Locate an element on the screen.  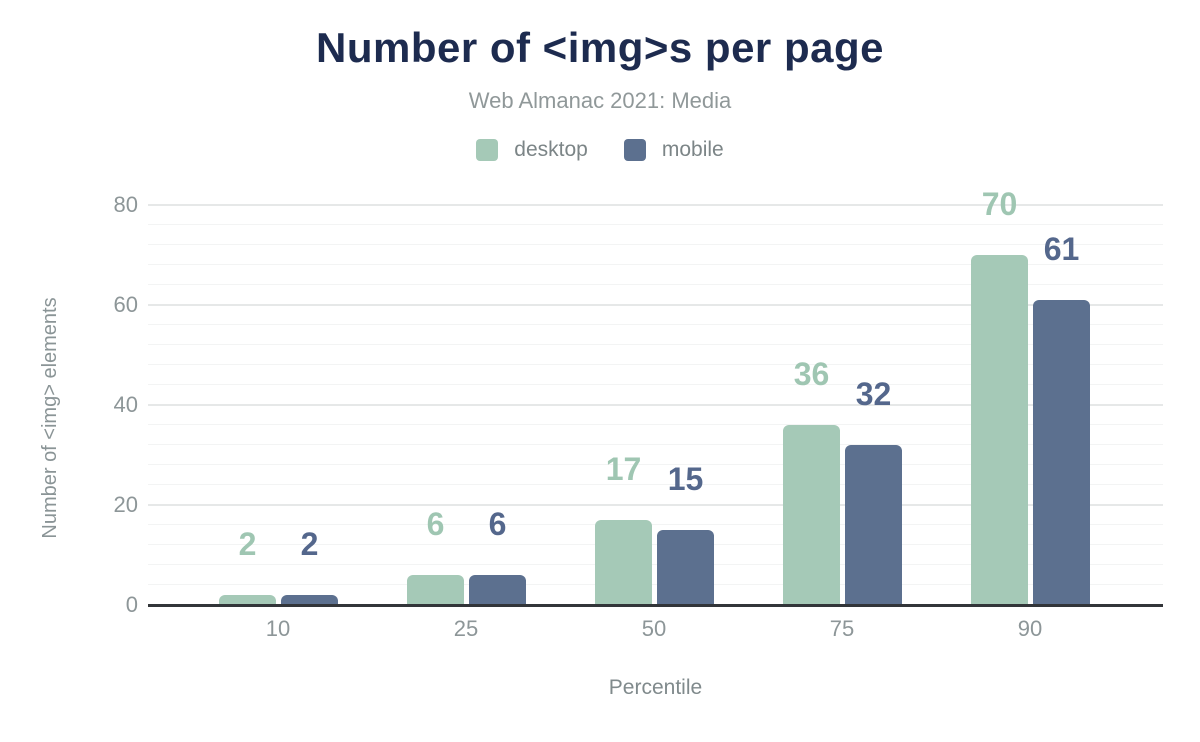
value-label-desktop-p25: 6 is located at coordinates (435, 524).